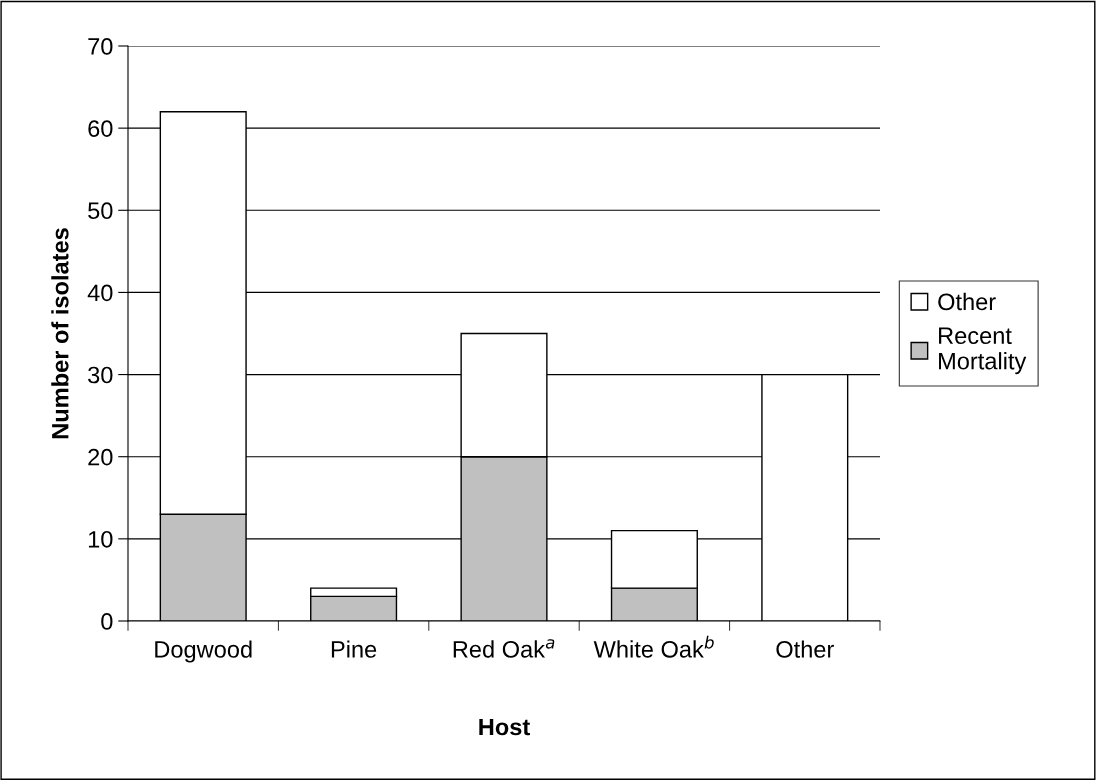  Describe the element at coordinates (100, 539) in the screenshot. I see `y-tick-label: 10` at that location.